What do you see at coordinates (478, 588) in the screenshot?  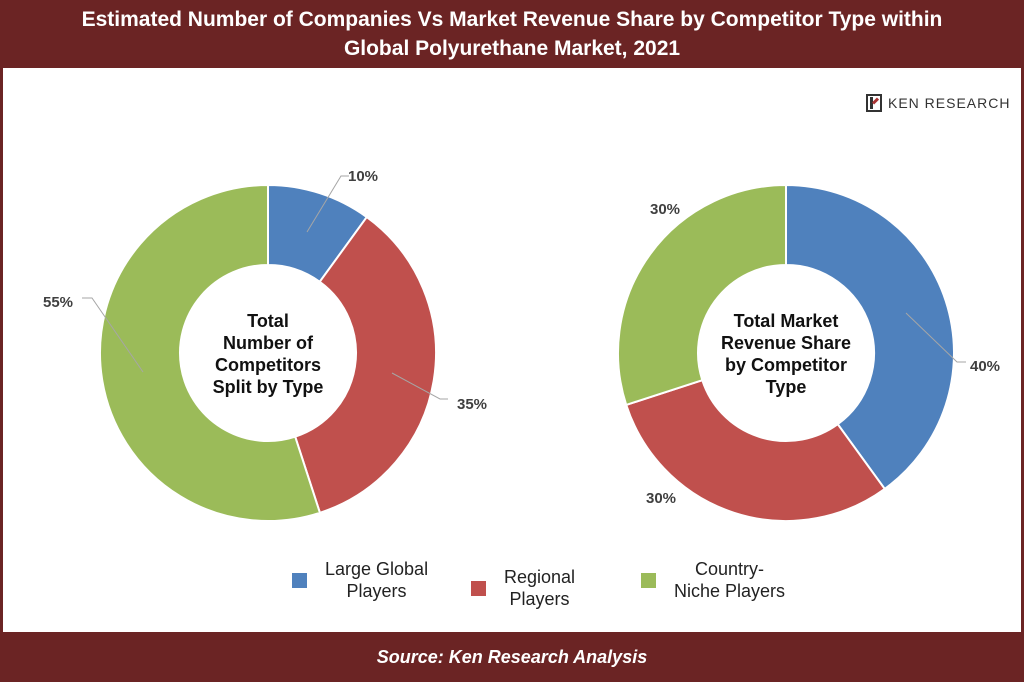 I see `legend-swatch-regional` at bounding box center [478, 588].